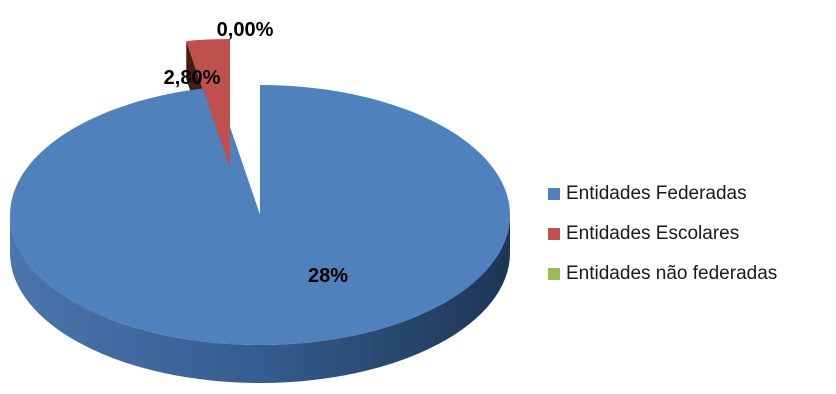 Image resolution: width=836 pixels, height=394 pixels. Describe the element at coordinates (672, 273) in the screenshot. I see `legend-label: Entidades não federadas` at that location.